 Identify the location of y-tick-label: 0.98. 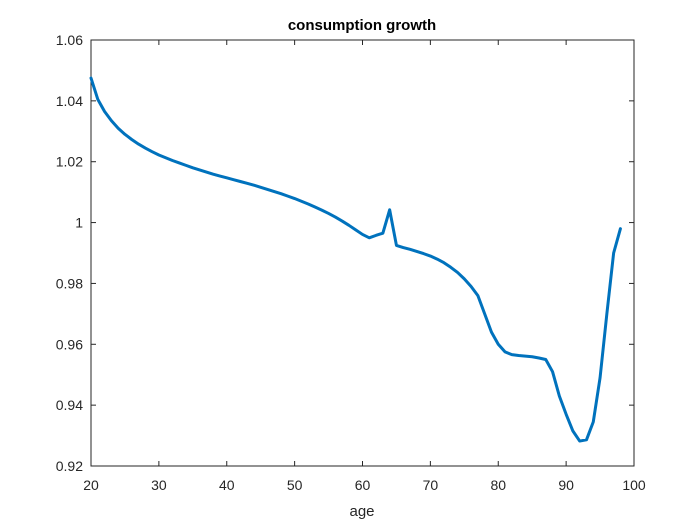
(69, 283).